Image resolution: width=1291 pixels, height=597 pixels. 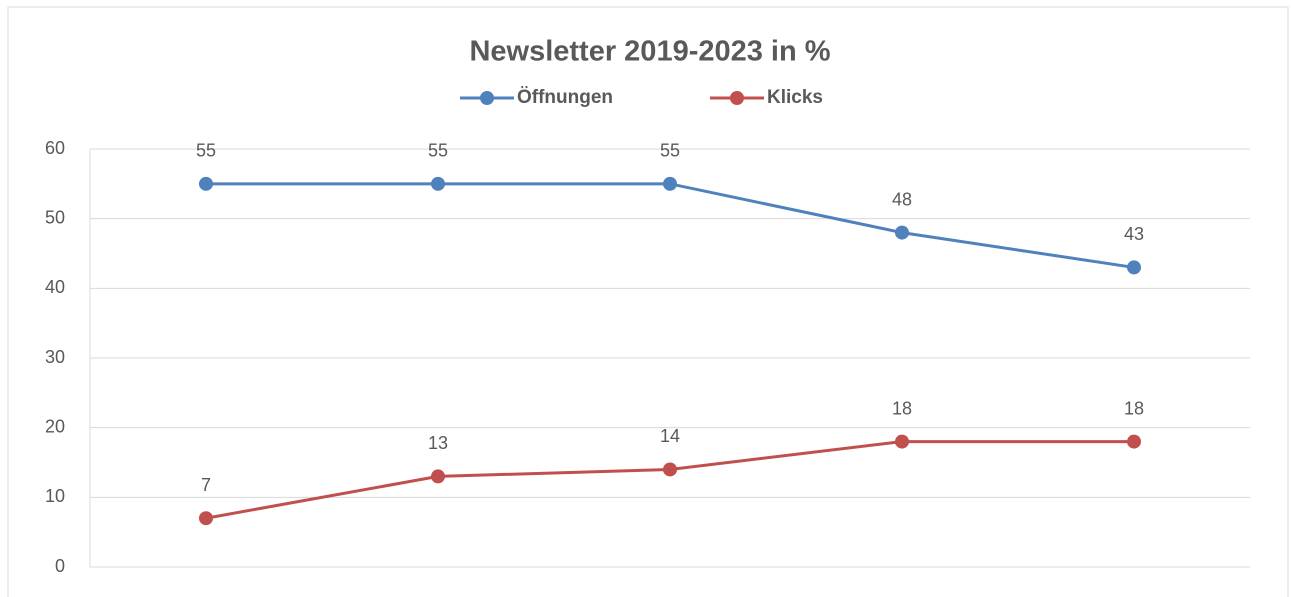 I want to click on y-tick-label: 20, so click(x=55, y=426).